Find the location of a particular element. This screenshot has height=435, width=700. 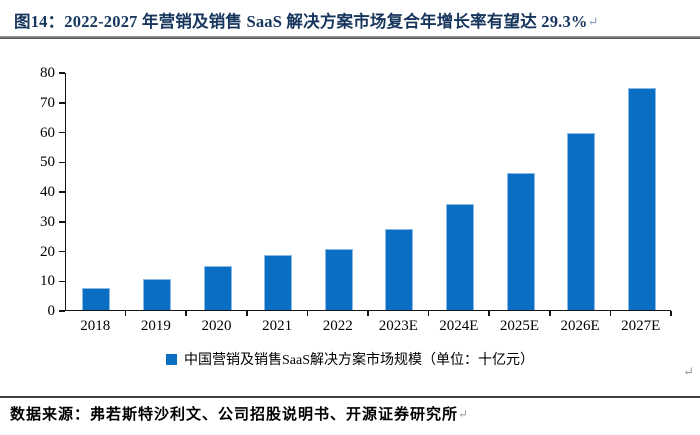

x-axis-label: 2022 is located at coordinates (337, 326).